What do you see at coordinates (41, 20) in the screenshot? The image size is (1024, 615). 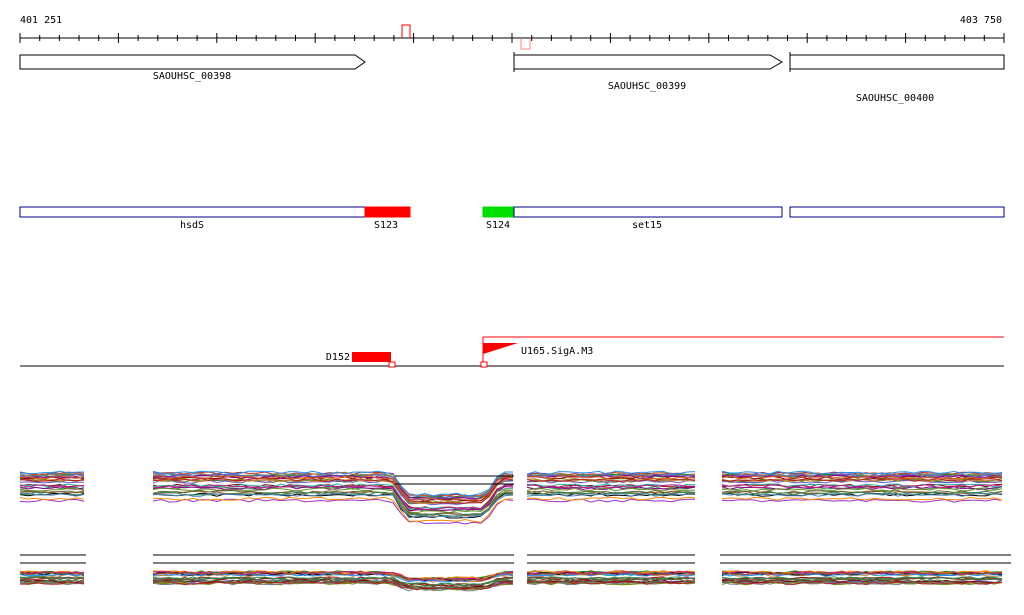 I see `ruler-start-label: 401 251` at bounding box center [41, 20].